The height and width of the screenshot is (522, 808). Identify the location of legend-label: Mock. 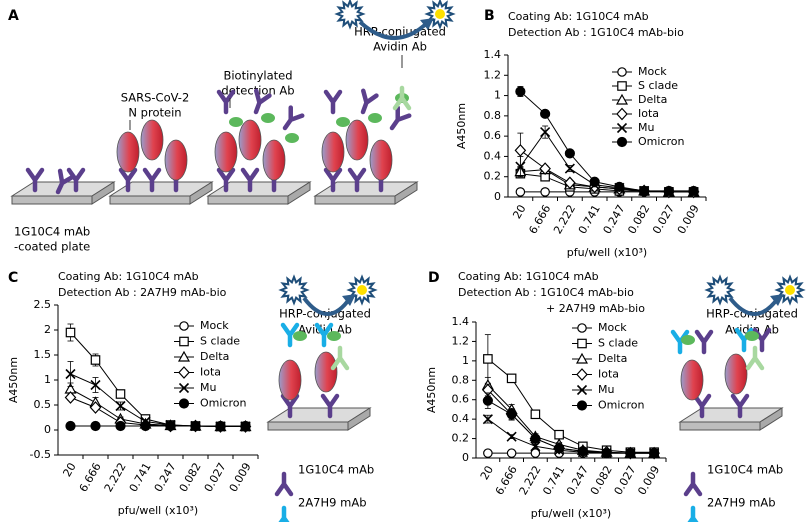
(652, 71).